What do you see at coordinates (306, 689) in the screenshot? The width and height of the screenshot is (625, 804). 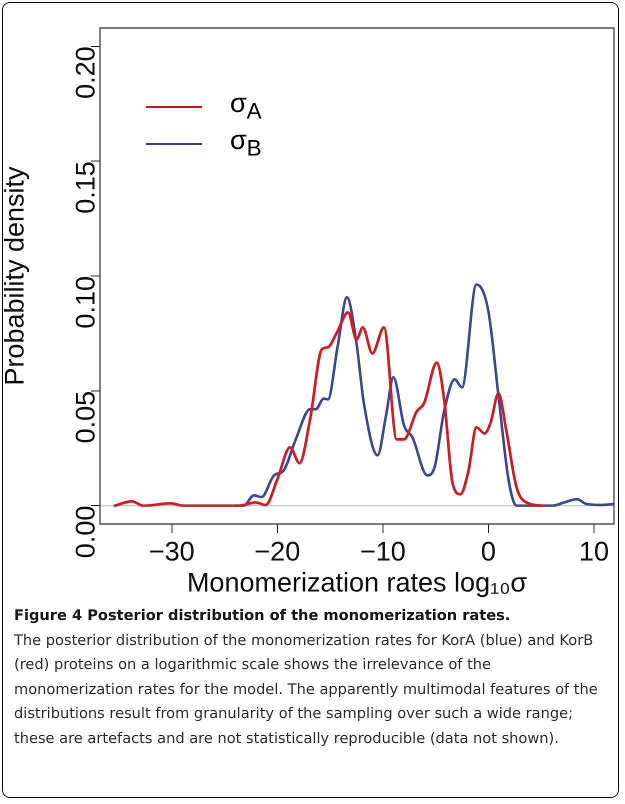 I see `text: The posterior distribution of the monomerization rates for KorA (blue) and KorB (red) proteins on a logarithmic scale shows the irrelevance of the monomerization rates for the model. The apparently multimodal features of the distributions result from granularity of the sampling over such a wide range; these are artefacts and are not statistically reproducible (data not shown).` at bounding box center [306, 689].